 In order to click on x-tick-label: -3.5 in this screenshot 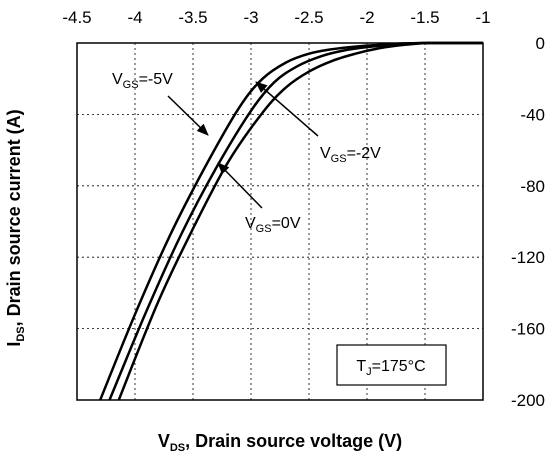, I will do `click(192, 17)`.